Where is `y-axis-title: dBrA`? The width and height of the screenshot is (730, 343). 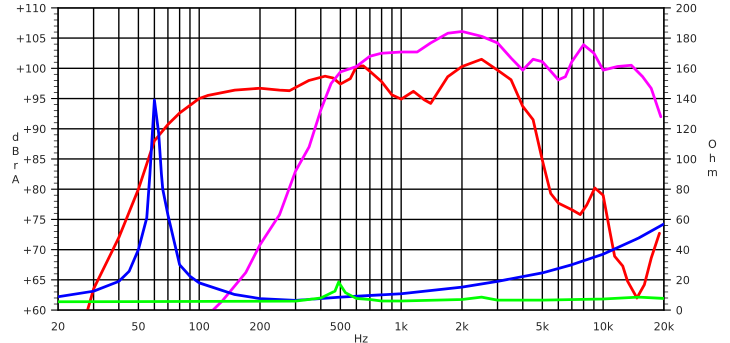 y-axis-title: dBrA is located at coordinates (16, 158).